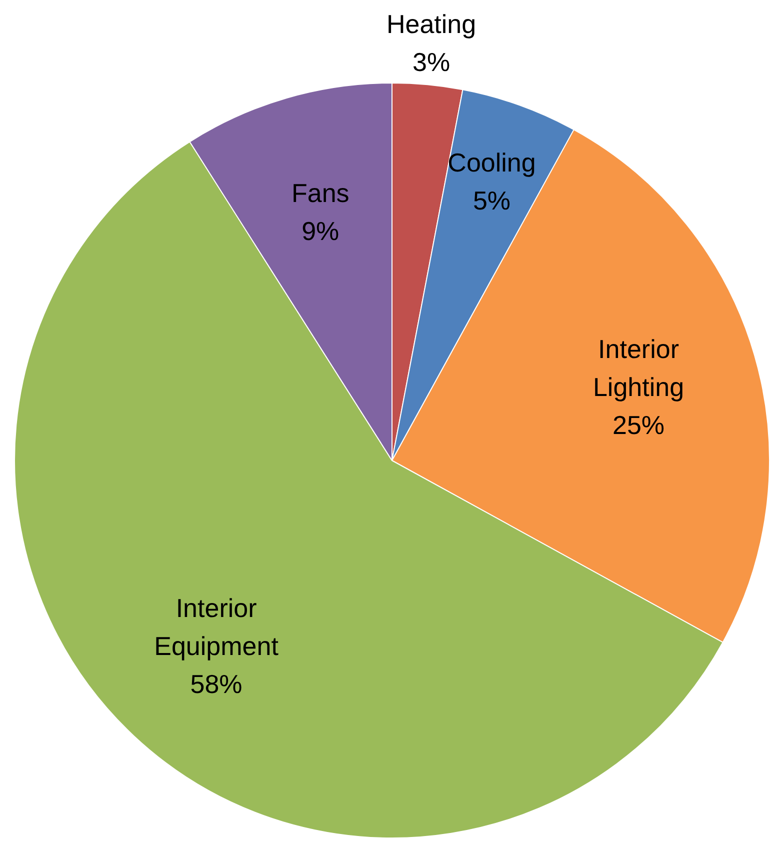 The height and width of the screenshot is (841, 770). What do you see at coordinates (638, 368) in the screenshot?
I see `slice-label: Interior Lighting` at bounding box center [638, 368].